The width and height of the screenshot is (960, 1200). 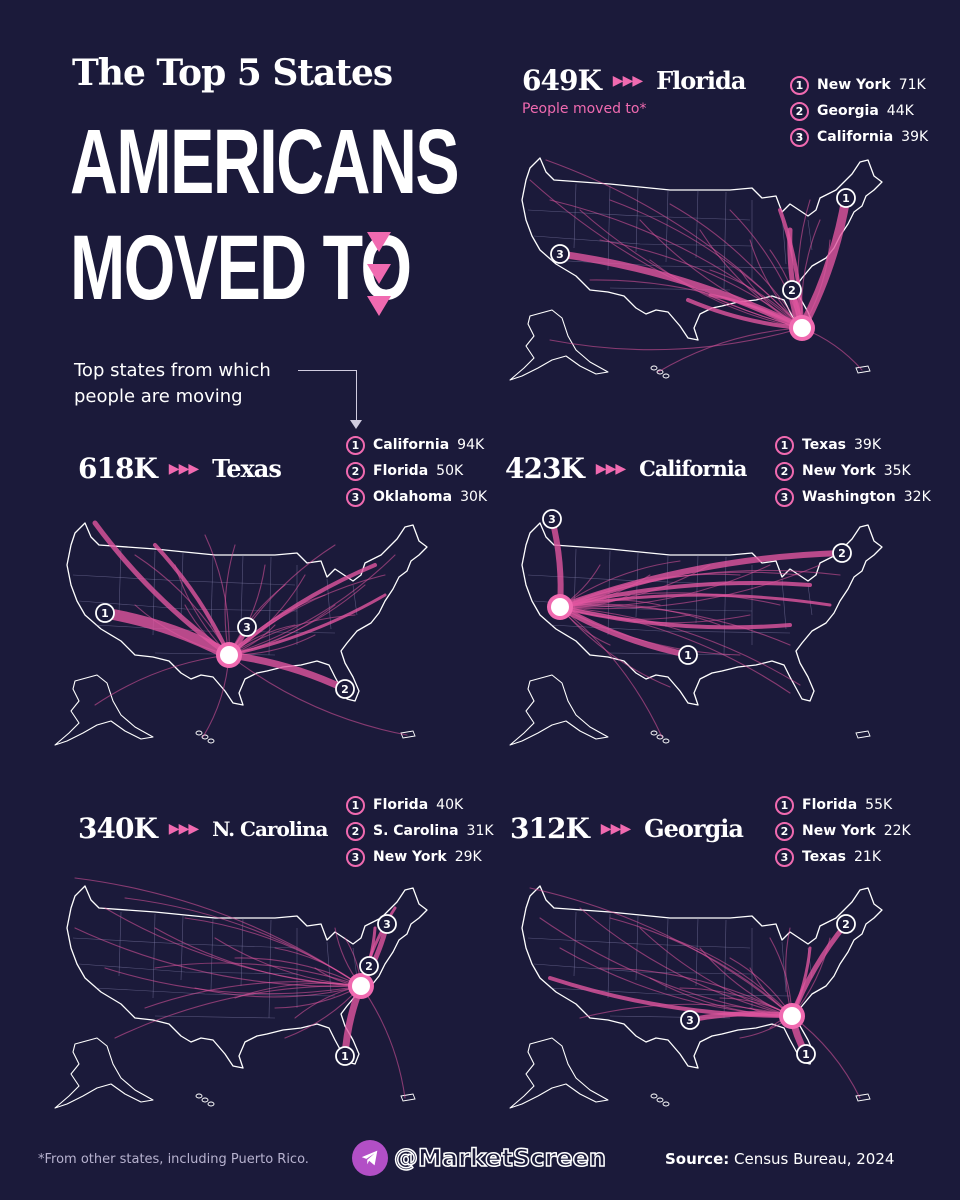 I want to click on source-value: 30K, so click(x=474, y=497).